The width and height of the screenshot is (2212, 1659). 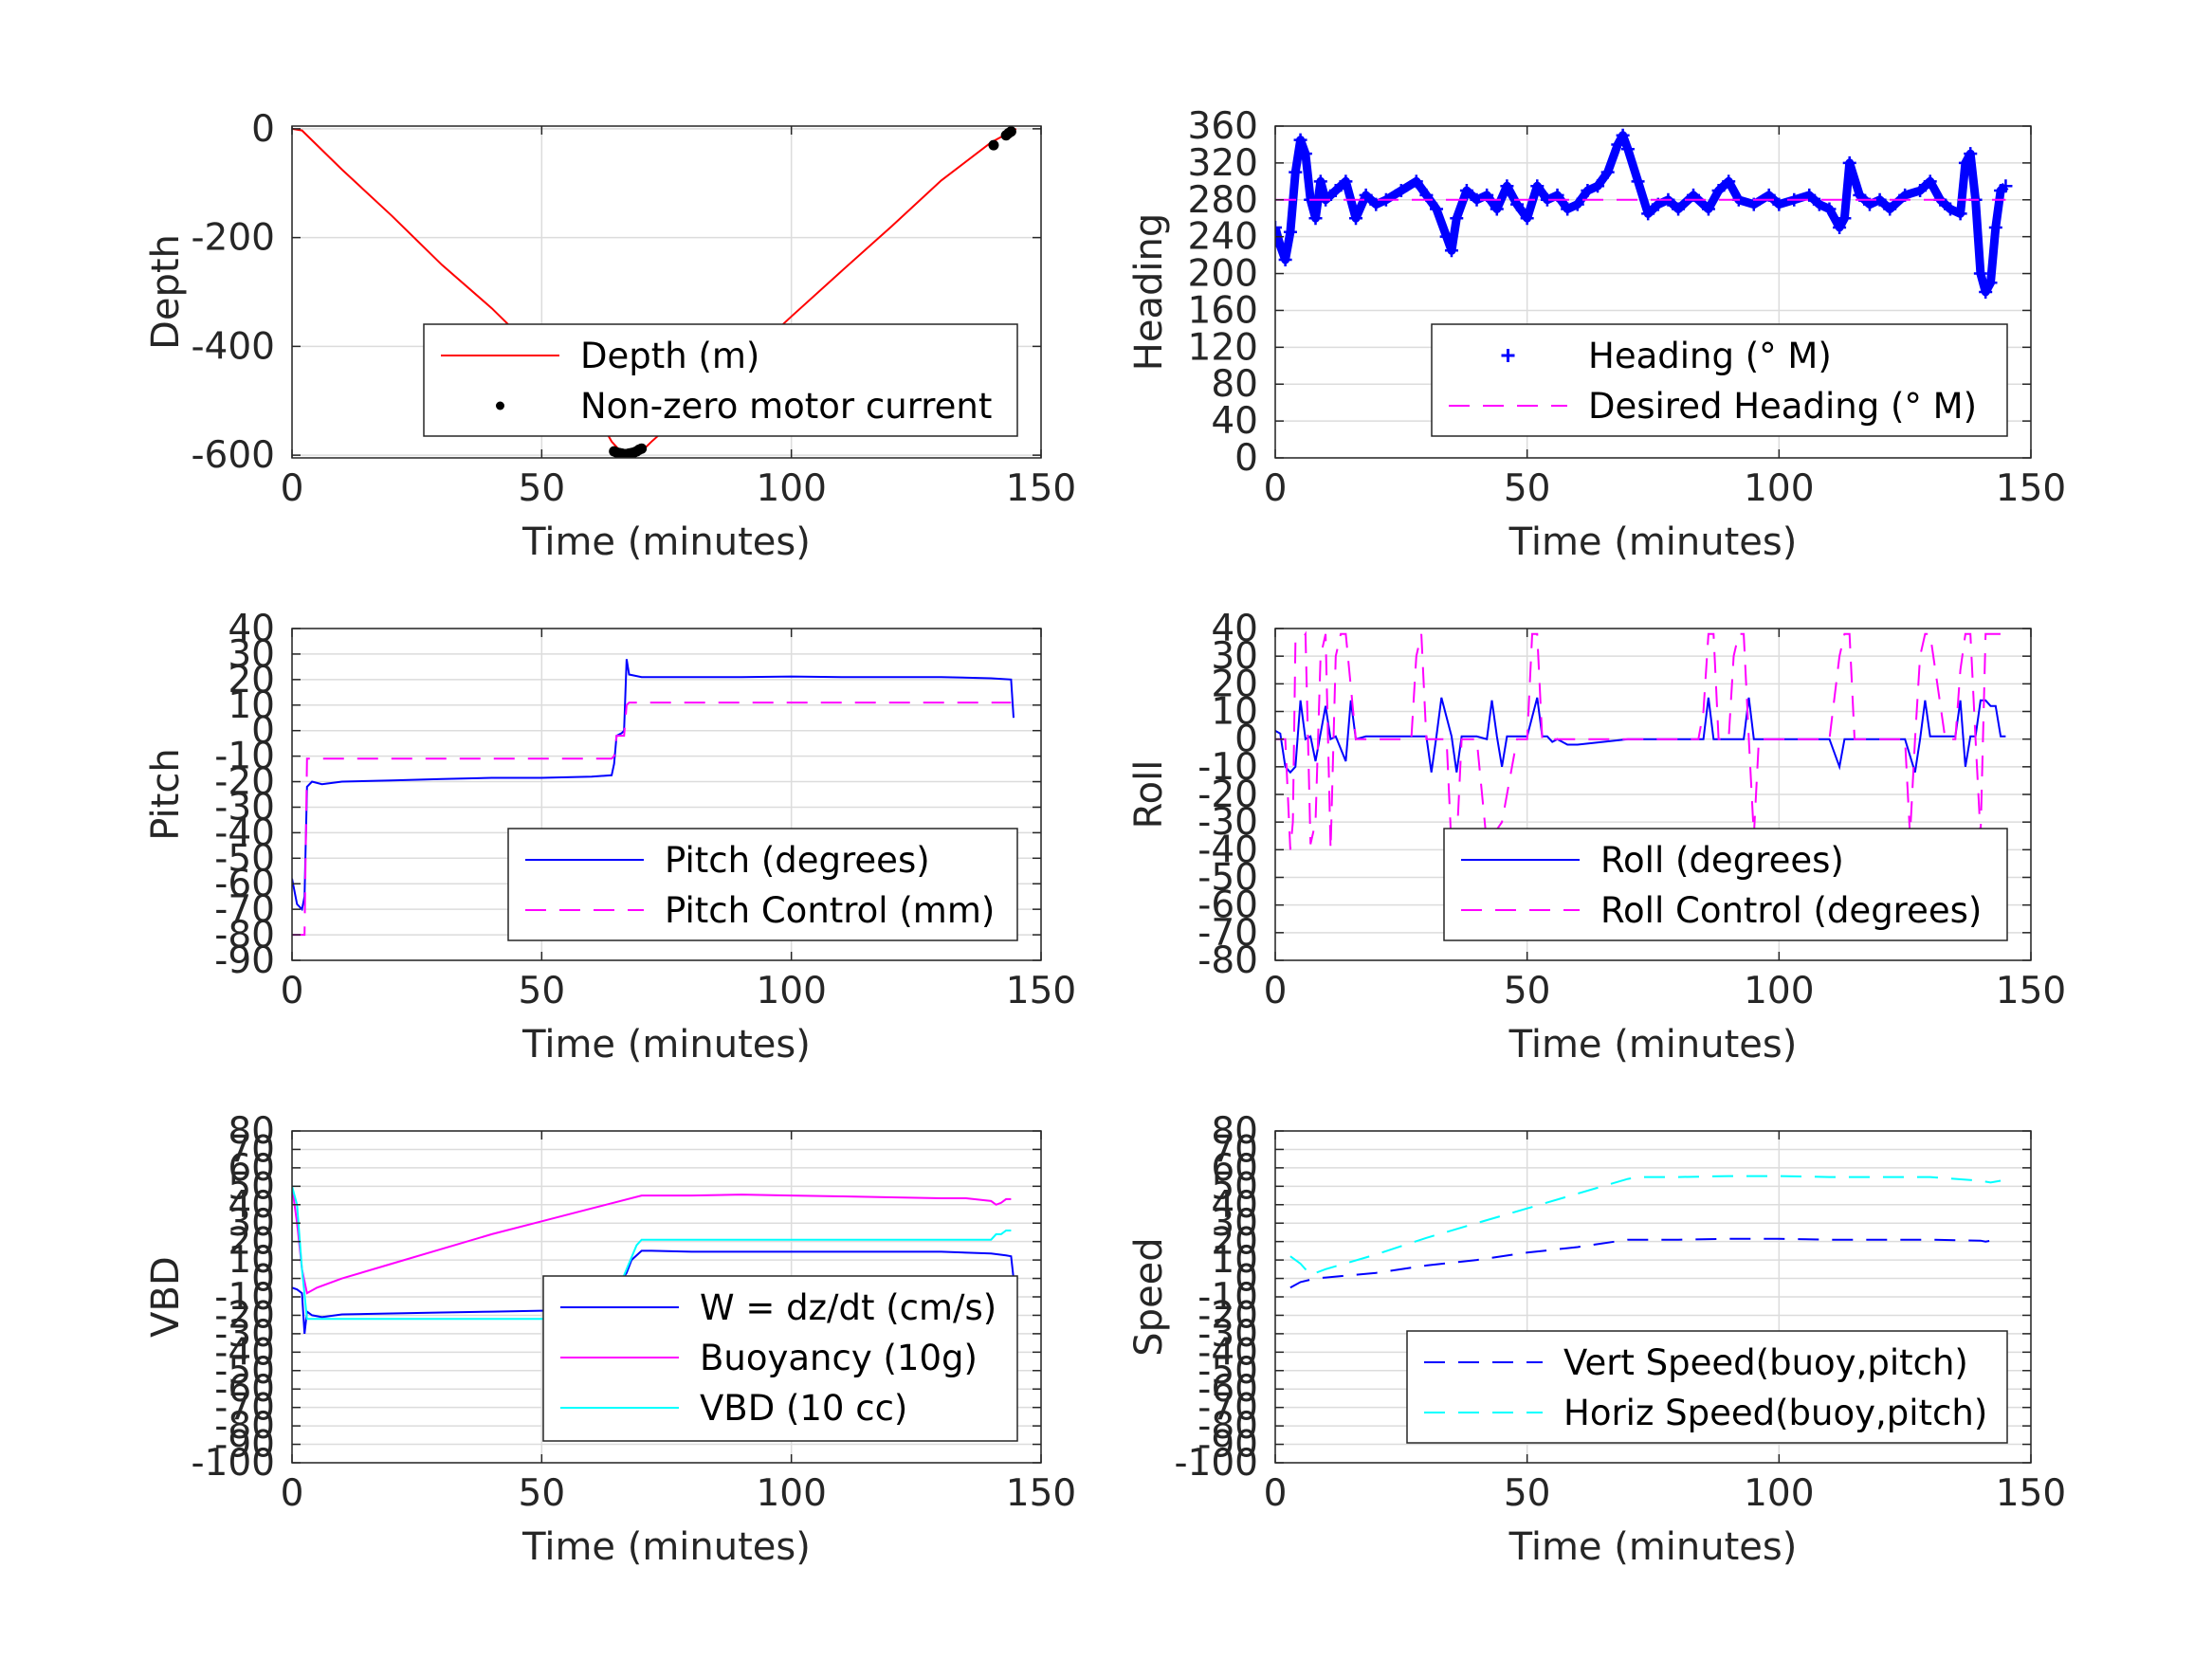 I want to click on y-tick-label: 50, so click(x=251, y=1186).